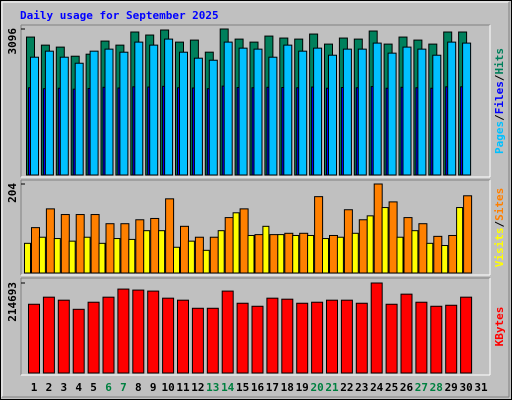  Describe the element at coordinates (258, 387) in the screenshot. I see `x-tick-label: 16` at that location.